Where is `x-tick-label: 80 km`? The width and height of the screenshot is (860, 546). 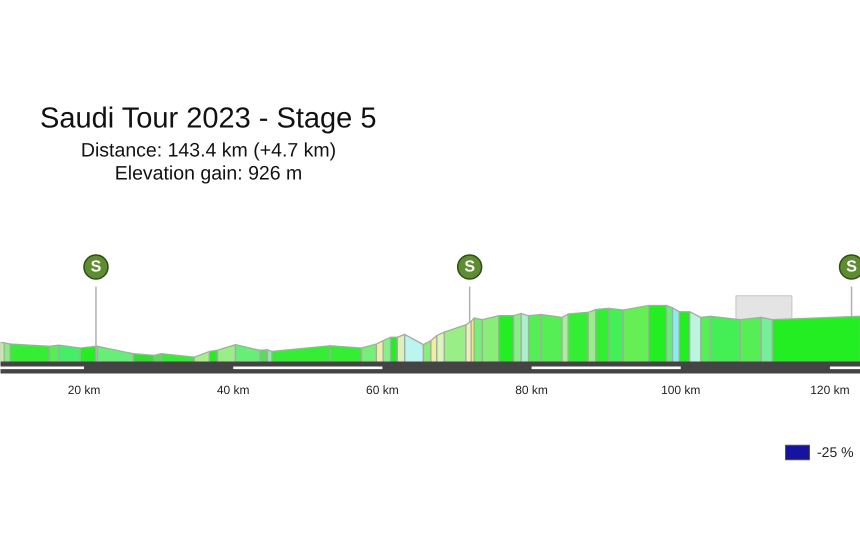 x-tick-label: 80 km is located at coordinates (531, 390).